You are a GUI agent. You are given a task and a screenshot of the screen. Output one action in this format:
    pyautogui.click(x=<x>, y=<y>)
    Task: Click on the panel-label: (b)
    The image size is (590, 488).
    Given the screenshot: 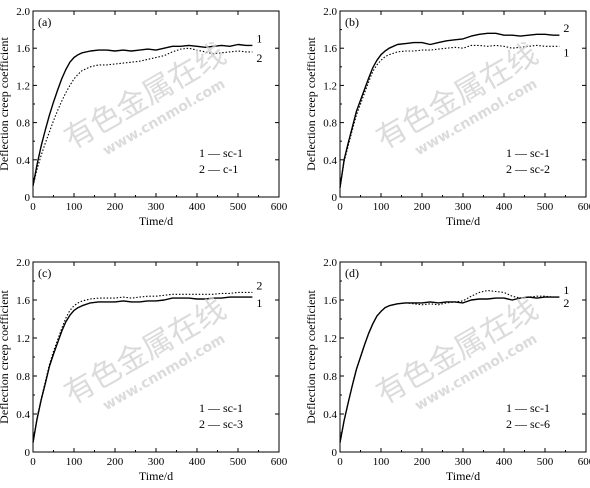 What is the action you would take?
    pyautogui.click(x=352, y=22)
    